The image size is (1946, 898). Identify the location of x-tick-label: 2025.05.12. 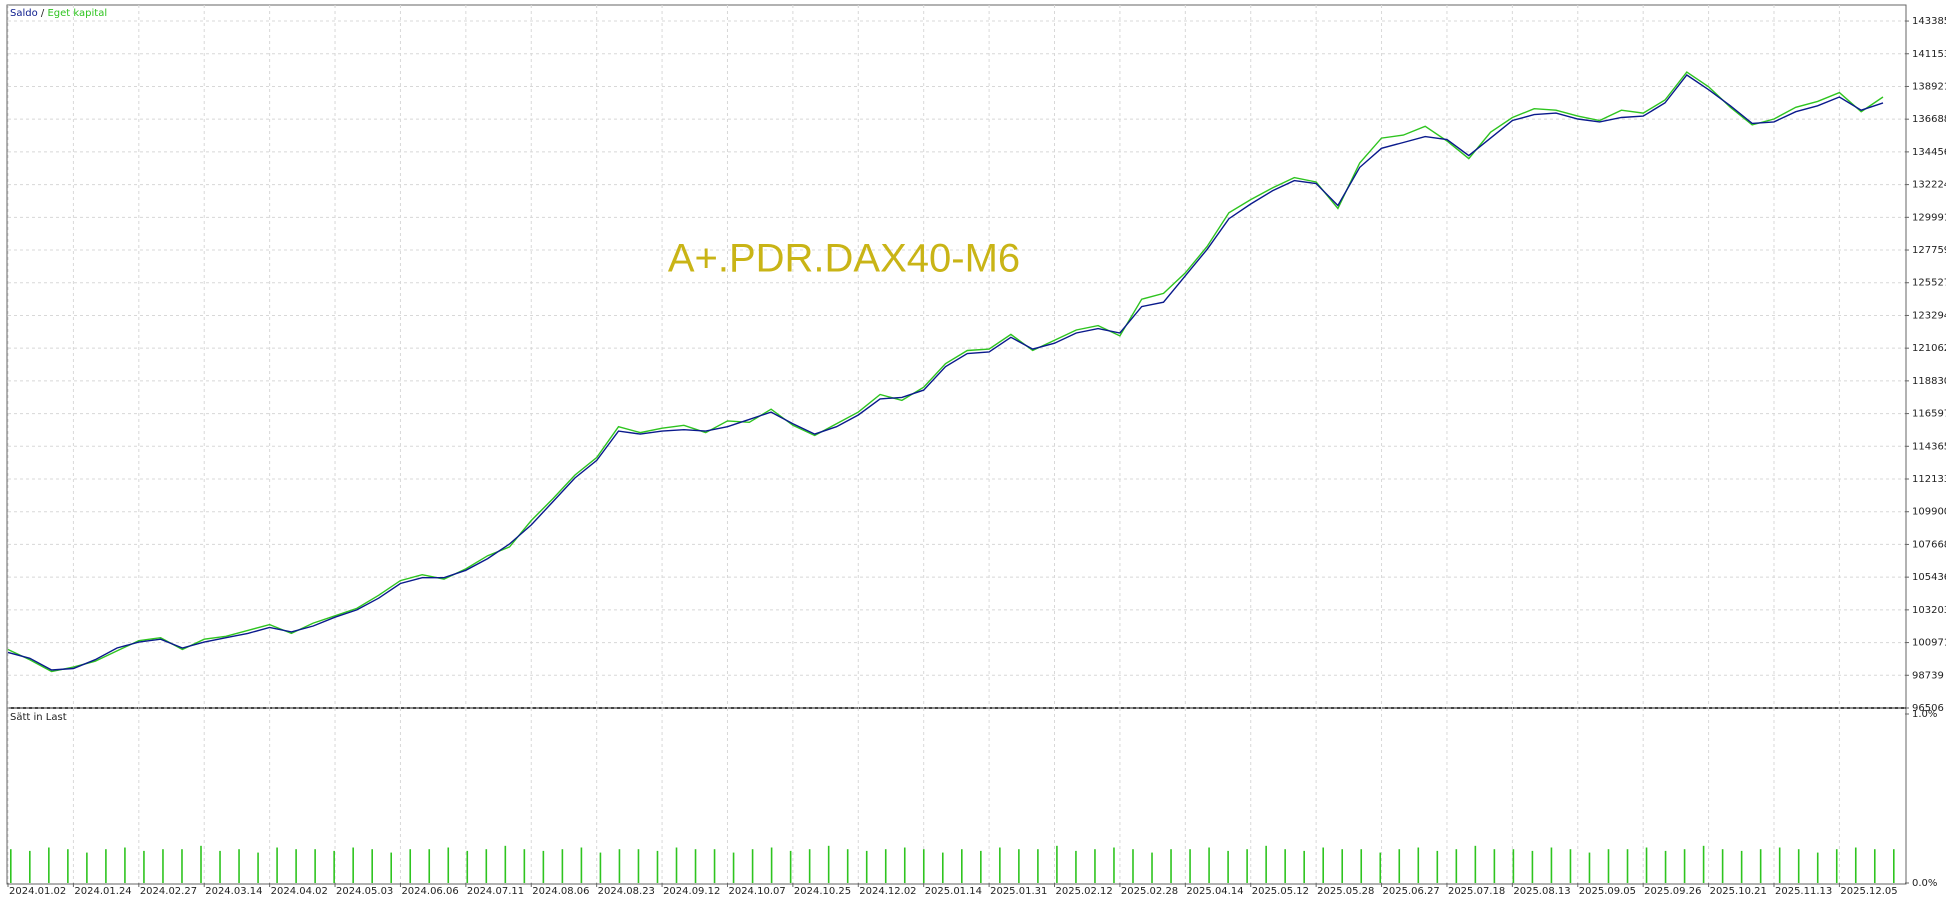
(1280, 891).